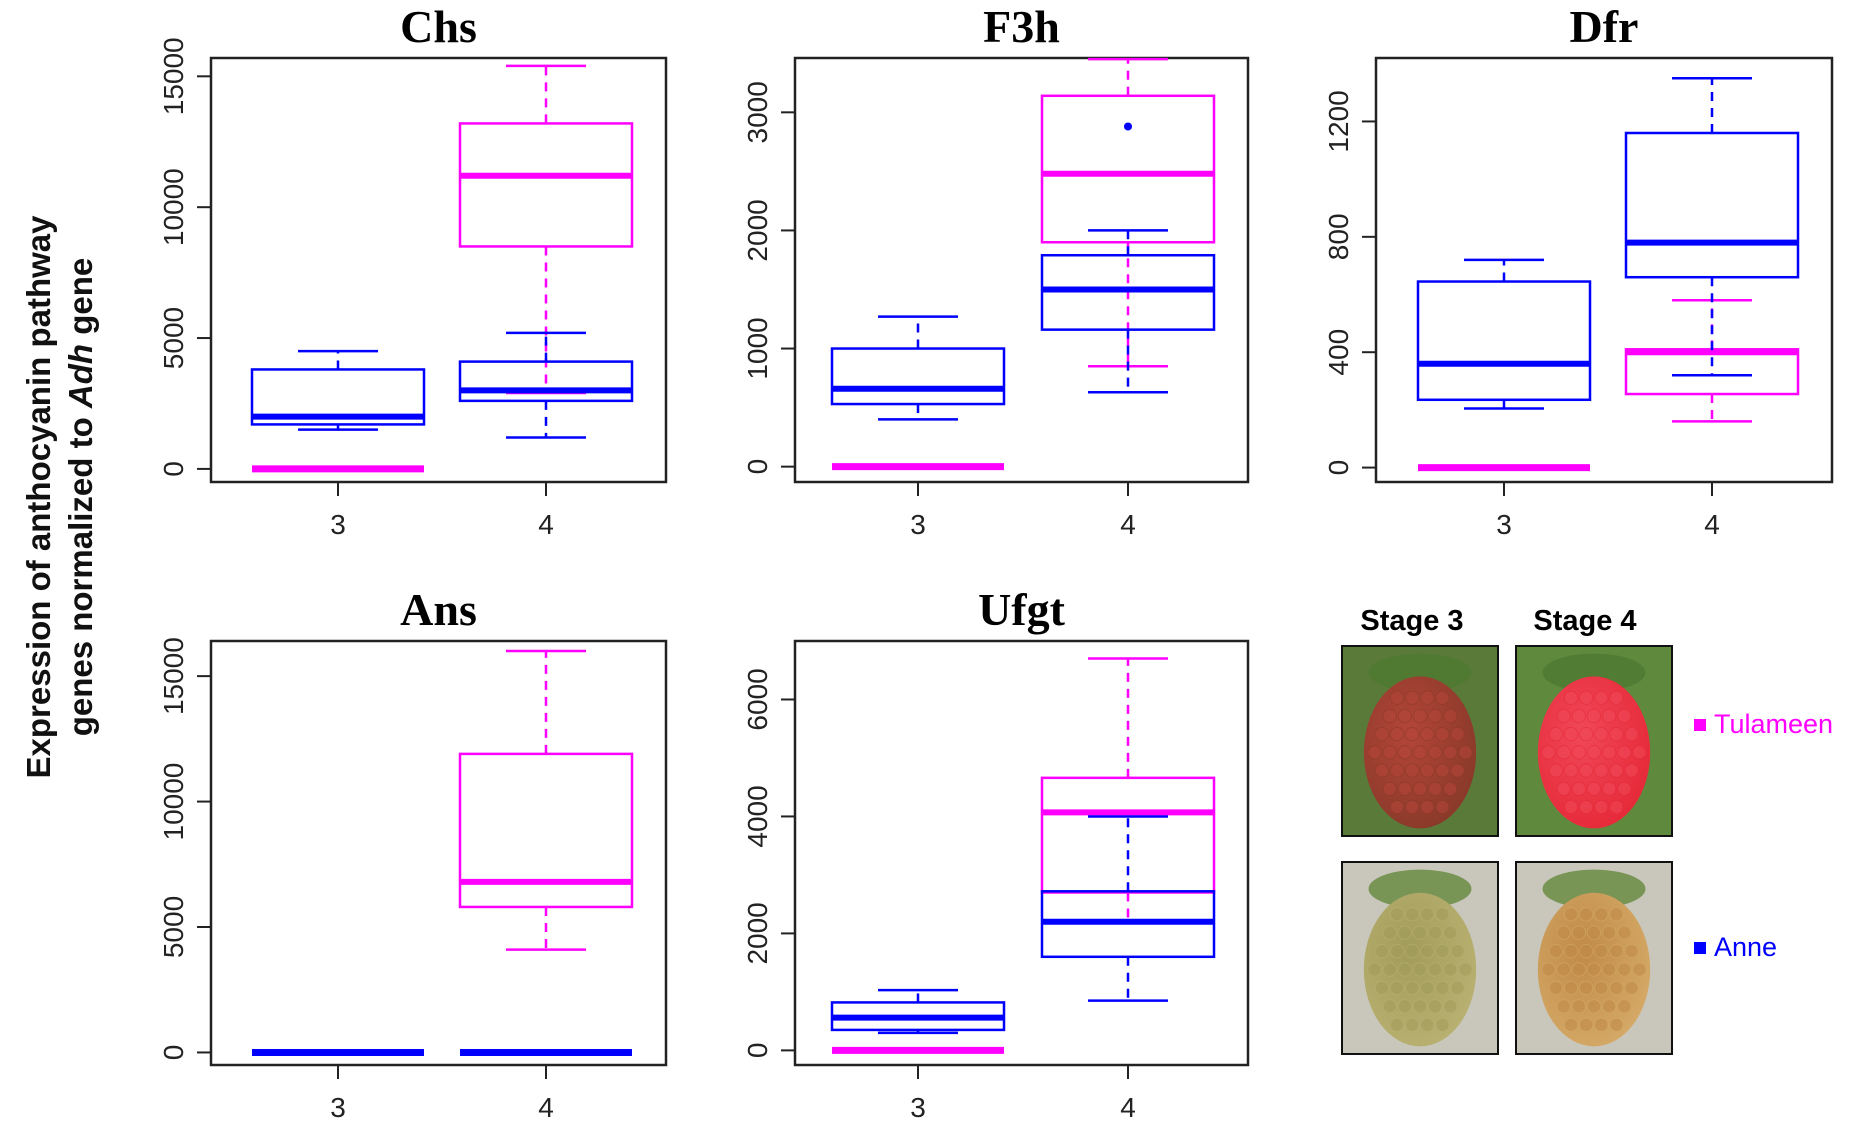 This screenshot has height=1139, width=1858. Describe the element at coordinates (757, 699) in the screenshot. I see `y-tick-label-ufgt-6000: 6000` at that location.